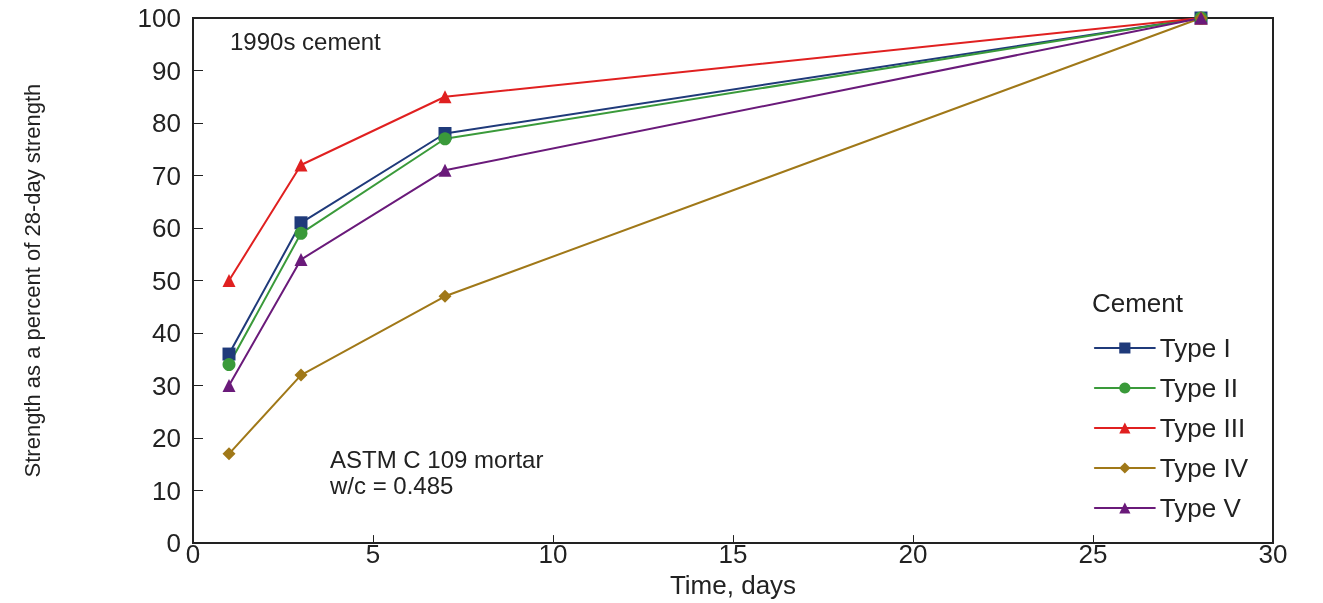  What do you see at coordinates (1204, 468) in the screenshot?
I see `legend-label: Type IV` at bounding box center [1204, 468].